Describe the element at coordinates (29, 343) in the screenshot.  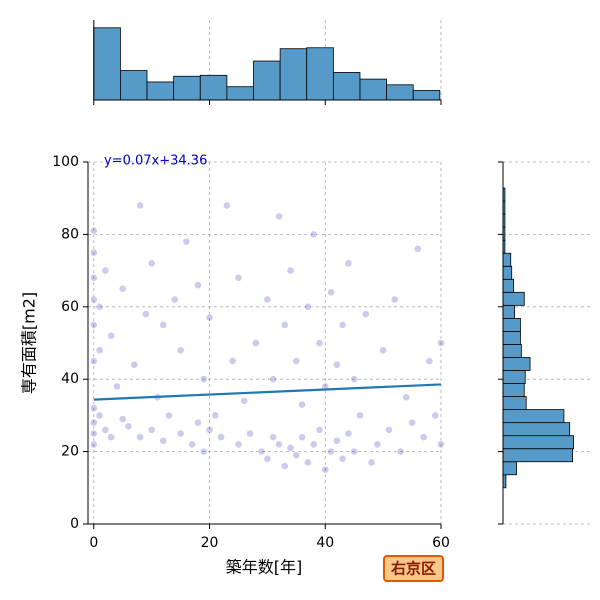
I see `y-axis-label: 専有面積[m2]` at that location.